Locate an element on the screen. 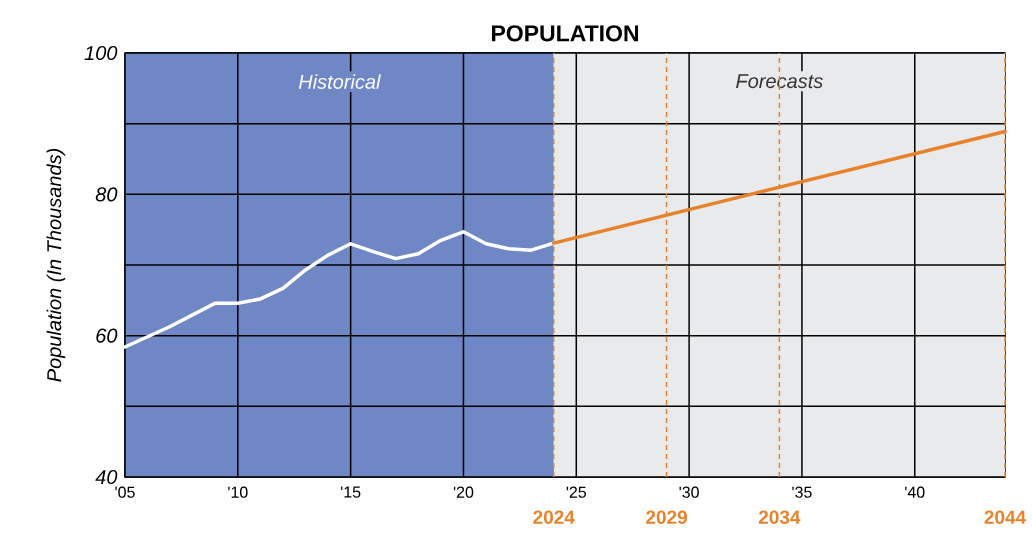  x-tick-label: '30 is located at coordinates (689, 492).